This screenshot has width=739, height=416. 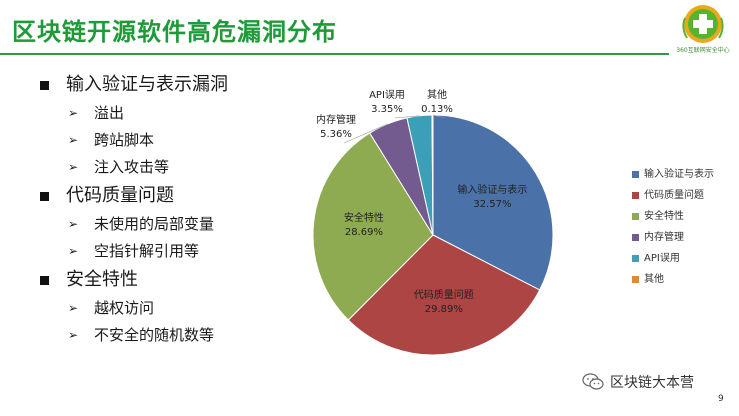 I want to click on legend-label: 代码质量问题, so click(x=674, y=195).